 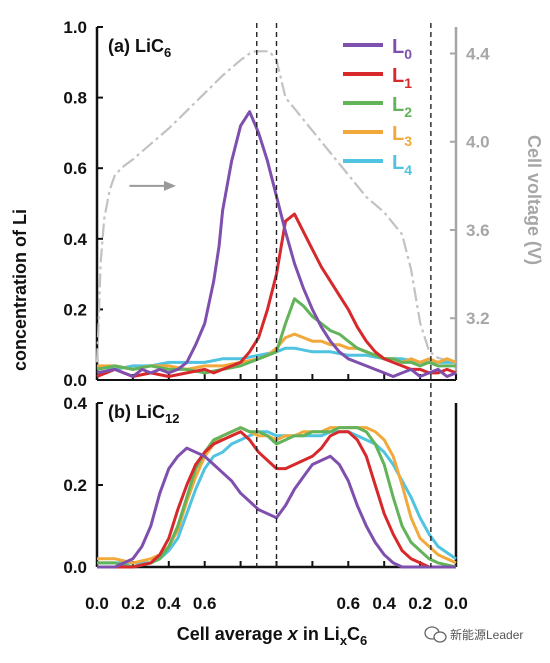 I want to click on panel-b-series-line-L2, so click(x=277, y=497).